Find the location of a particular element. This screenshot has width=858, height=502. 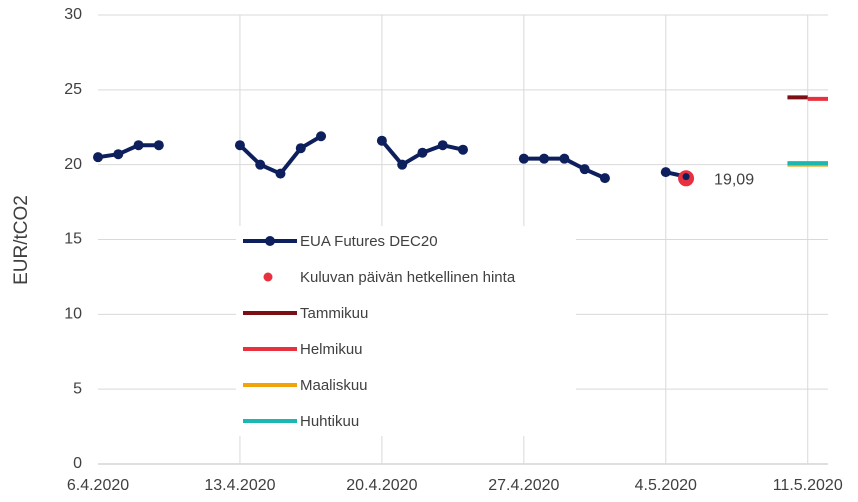

legend-label: Helmikuu is located at coordinates (331, 349).